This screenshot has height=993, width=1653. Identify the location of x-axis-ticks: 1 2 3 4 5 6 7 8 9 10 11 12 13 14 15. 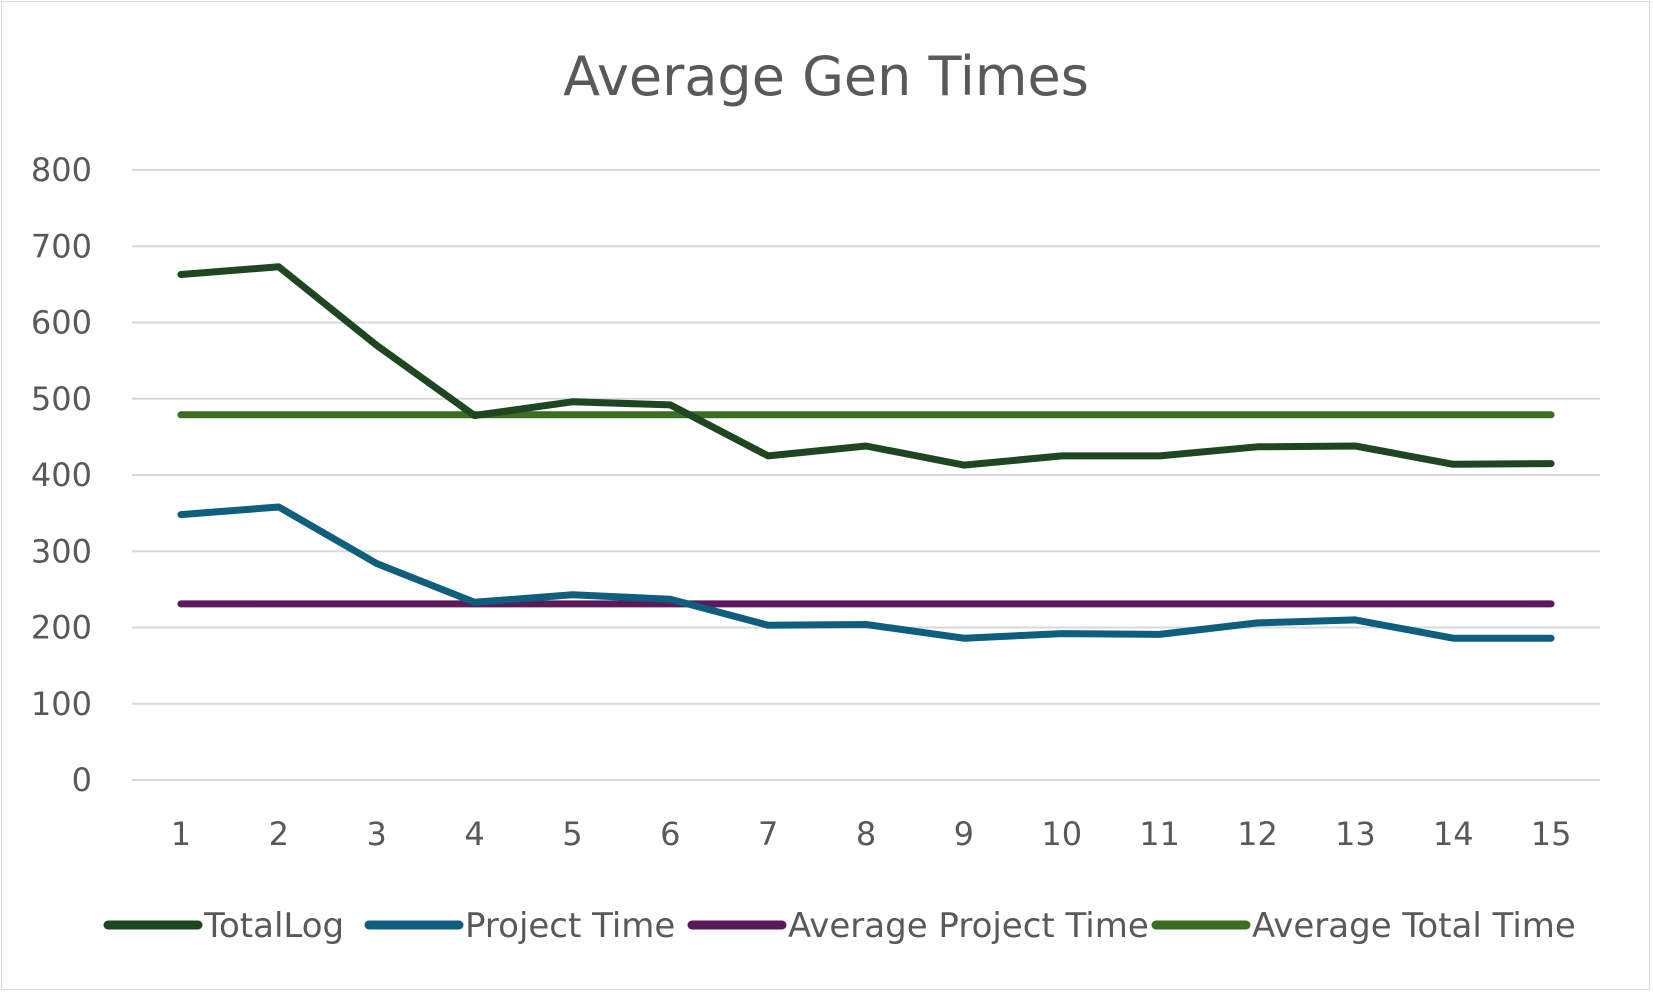
(871, 834).